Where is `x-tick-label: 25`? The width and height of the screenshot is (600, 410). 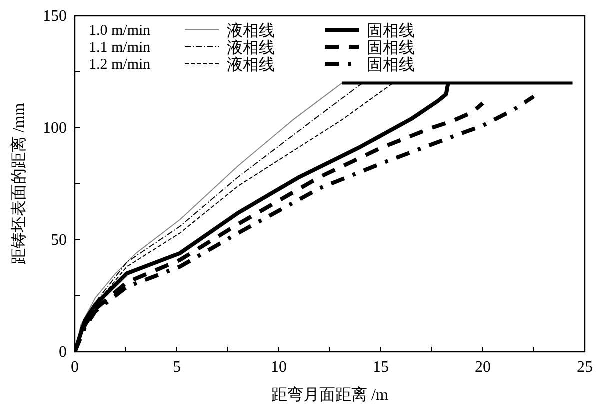
x-tick-label: 25 is located at coordinates (585, 367).